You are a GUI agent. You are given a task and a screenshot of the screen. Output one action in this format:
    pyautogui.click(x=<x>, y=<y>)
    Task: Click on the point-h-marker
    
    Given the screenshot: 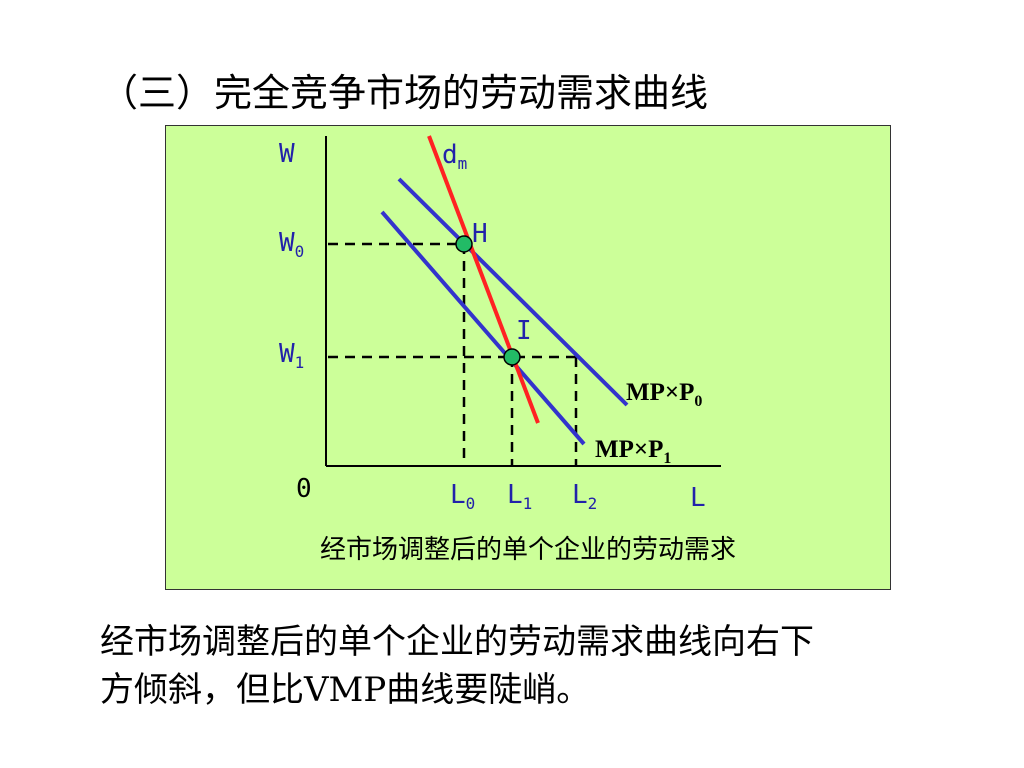 What is the action you would take?
    pyautogui.click(x=464, y=244)
    